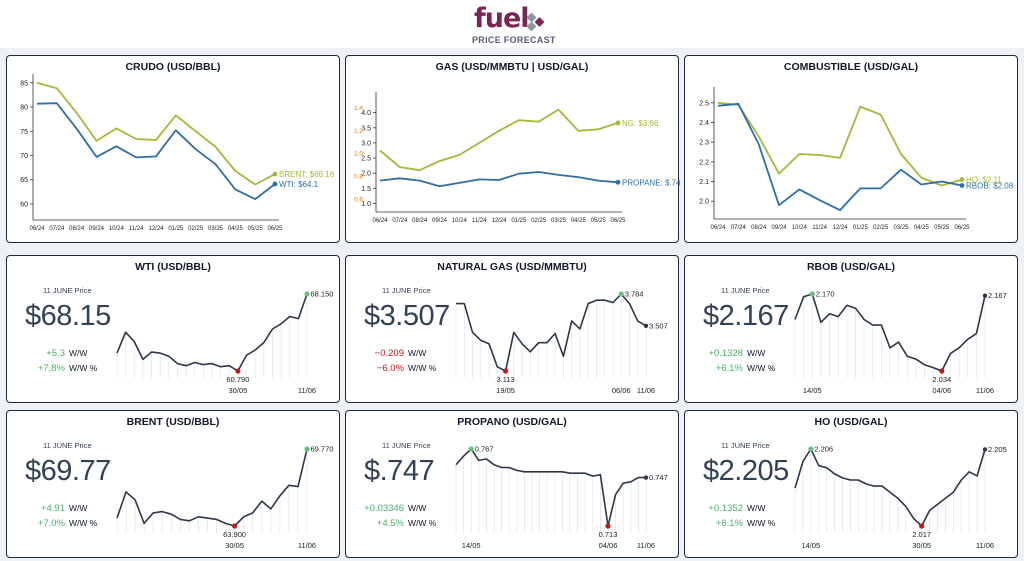  Describe the element at coordinates (941, 379) in the screenshot. I see `min-label: 2.034` at that location.